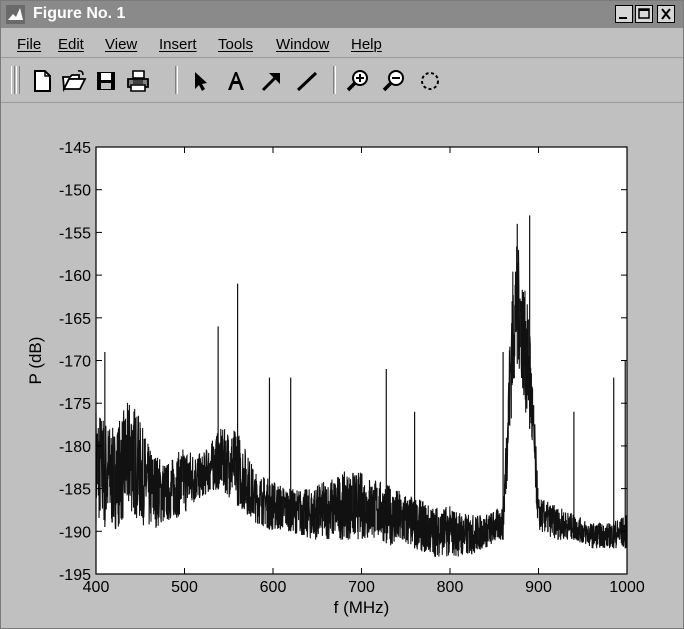 This screenshot has height=629, width=684. I want to click on zoom-out-button, so click(394, 81).